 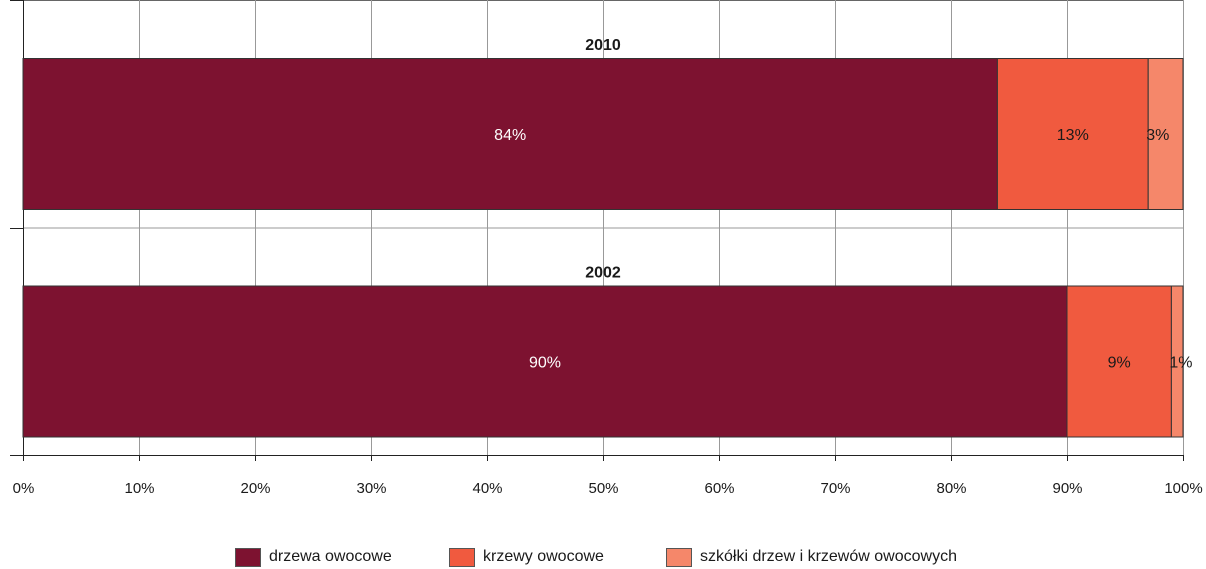 What do you see at coordinates (248, 557) in the screenshot?
I see `legend-swatch-drzewa-owocowe` at bounding box center [248, 557].